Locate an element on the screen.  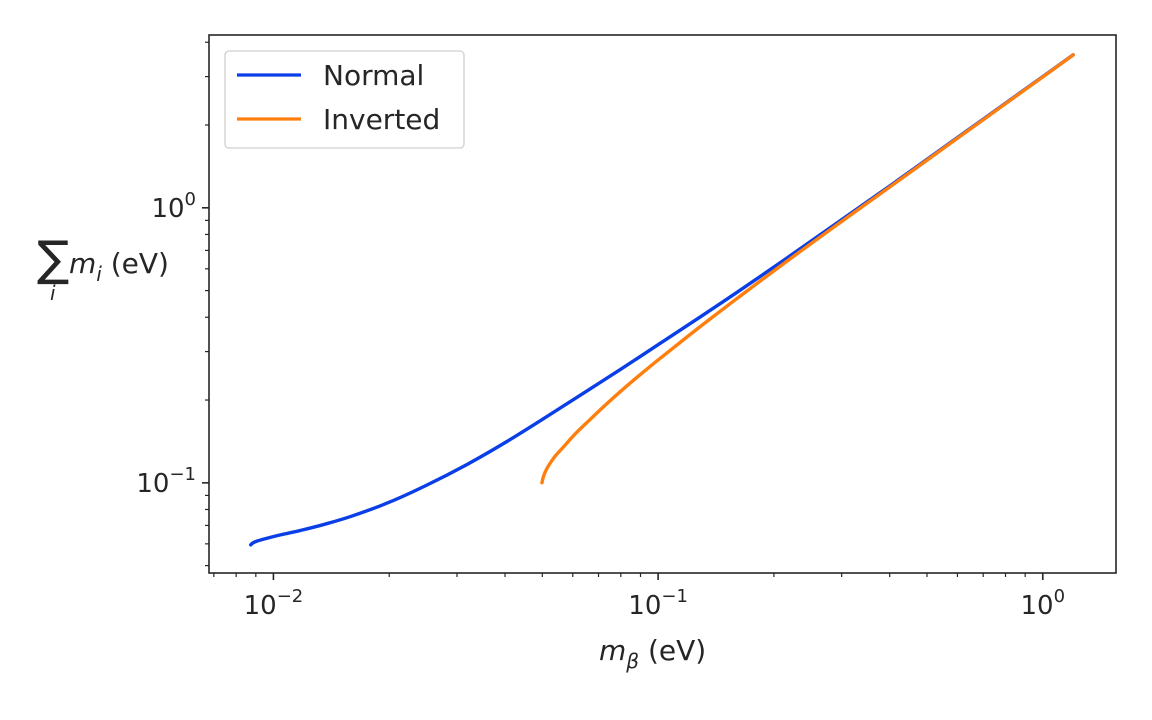
x-axis-label-text: mβ (eV) is located at coordinates (652, 653).